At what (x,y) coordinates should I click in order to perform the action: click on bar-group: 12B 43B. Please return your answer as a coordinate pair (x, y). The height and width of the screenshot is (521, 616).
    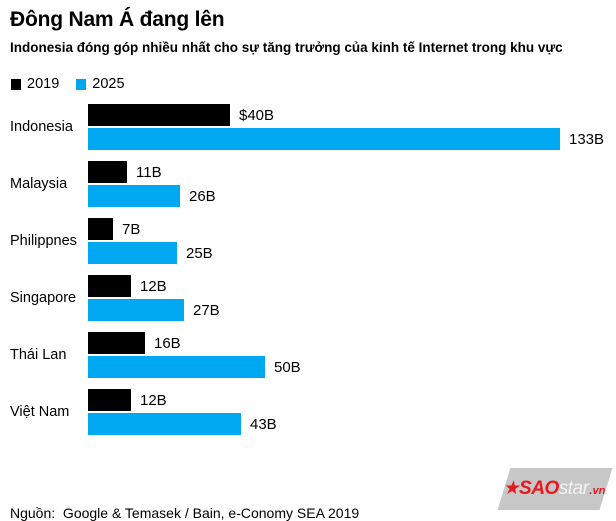
    Looking at the image, I should click on (352, 412).